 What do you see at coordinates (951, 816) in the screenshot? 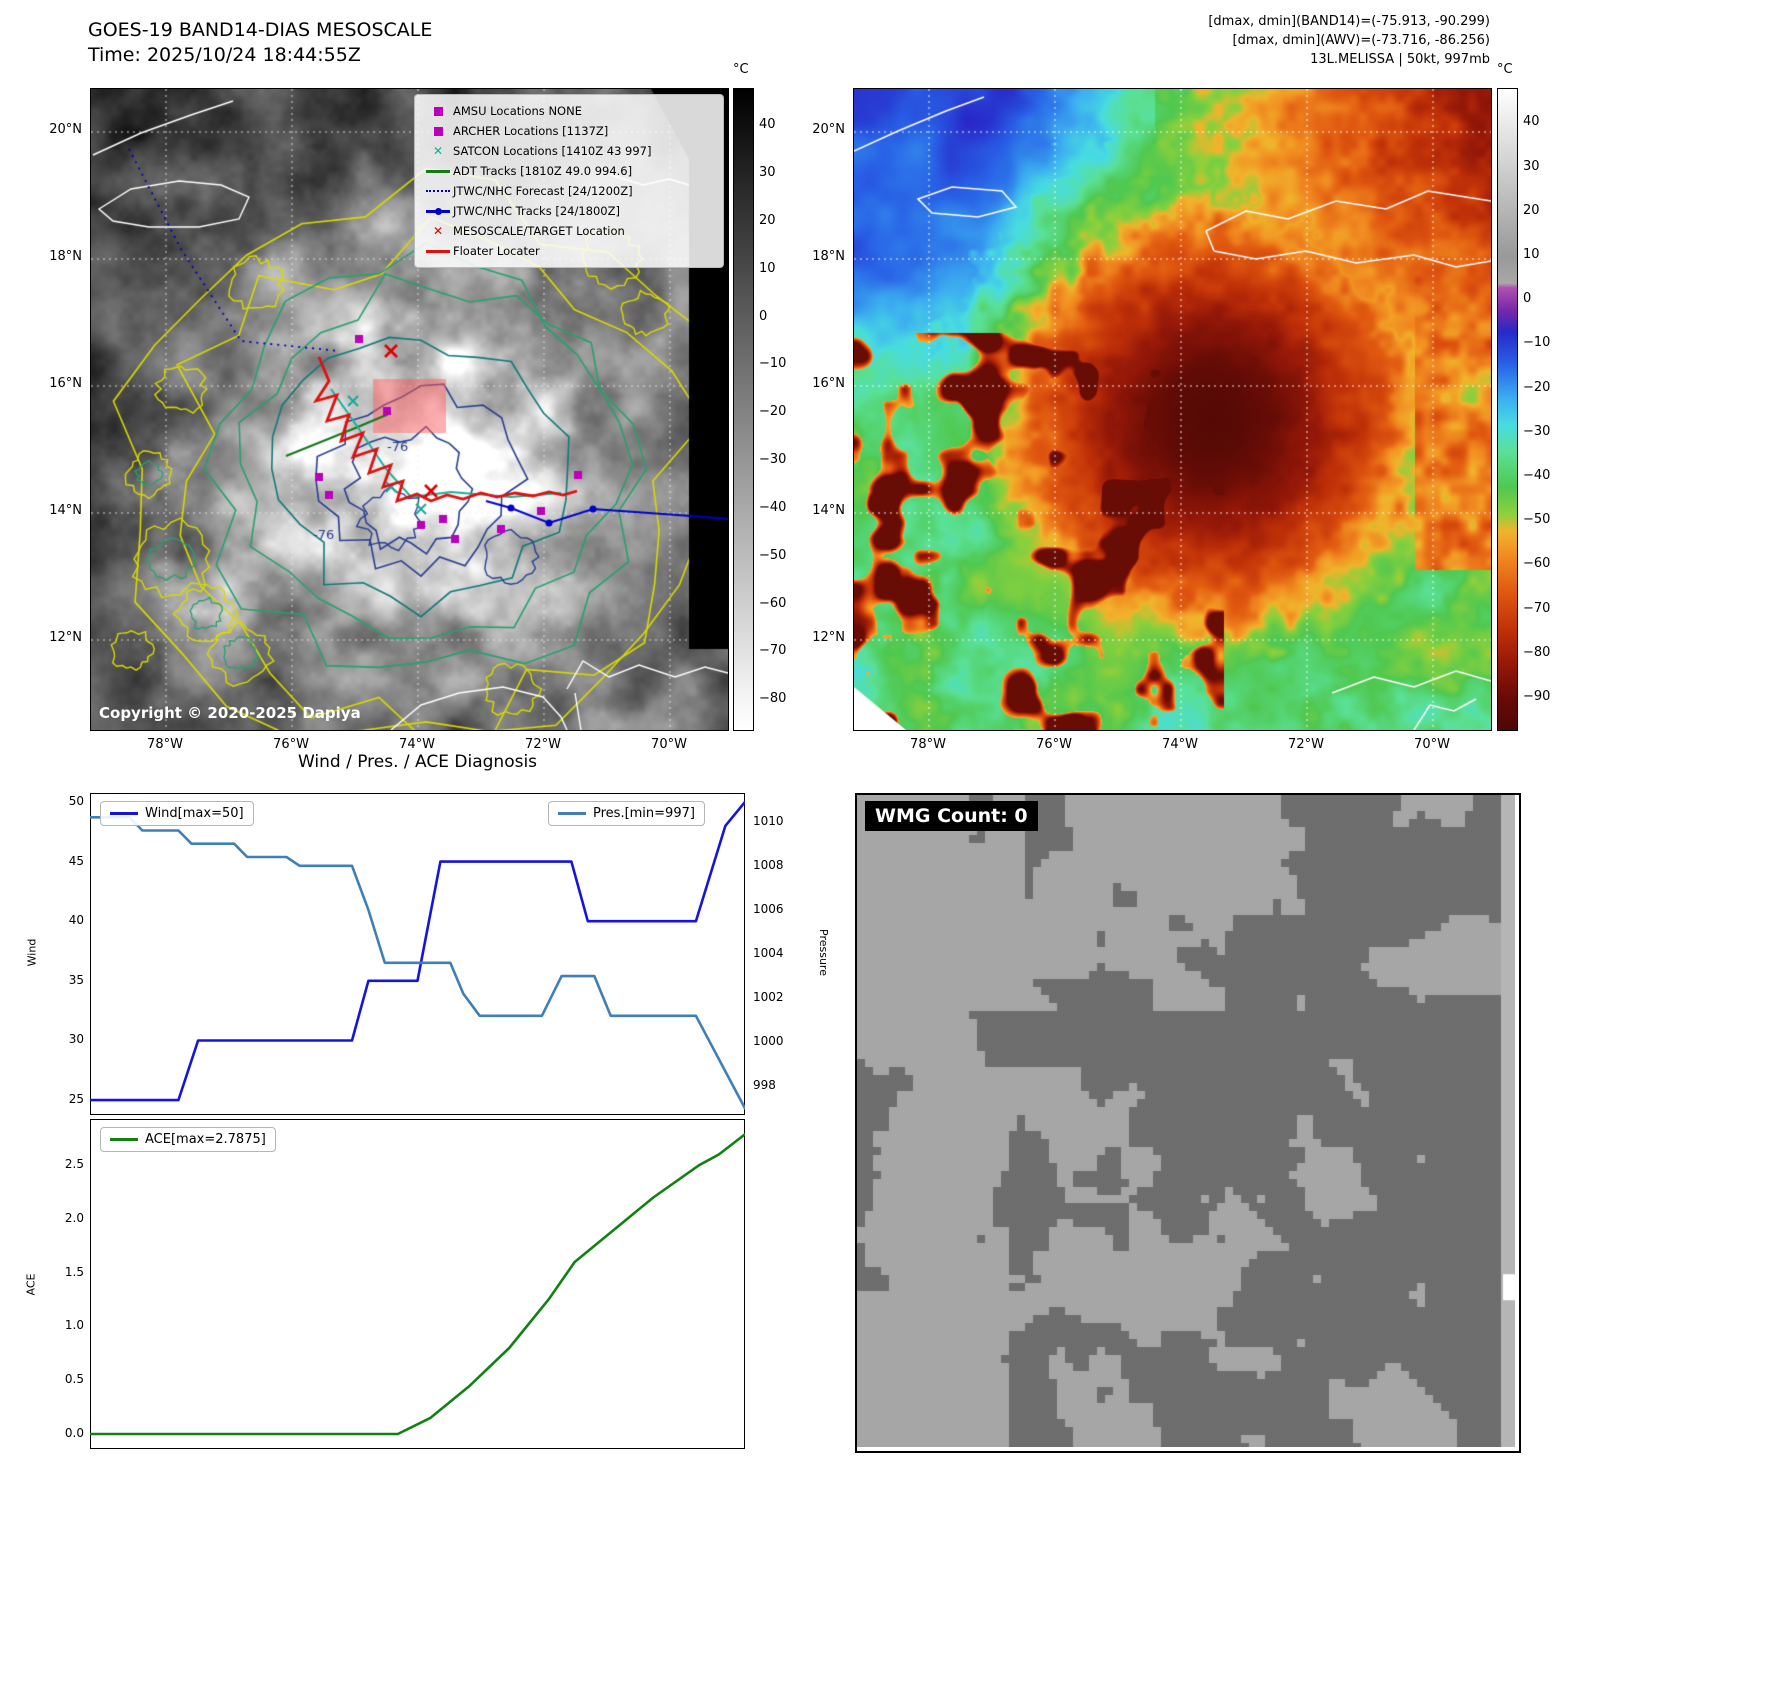
I see `wmg-count-badge: WMG Count: 0` at bounding box center [951, 816].